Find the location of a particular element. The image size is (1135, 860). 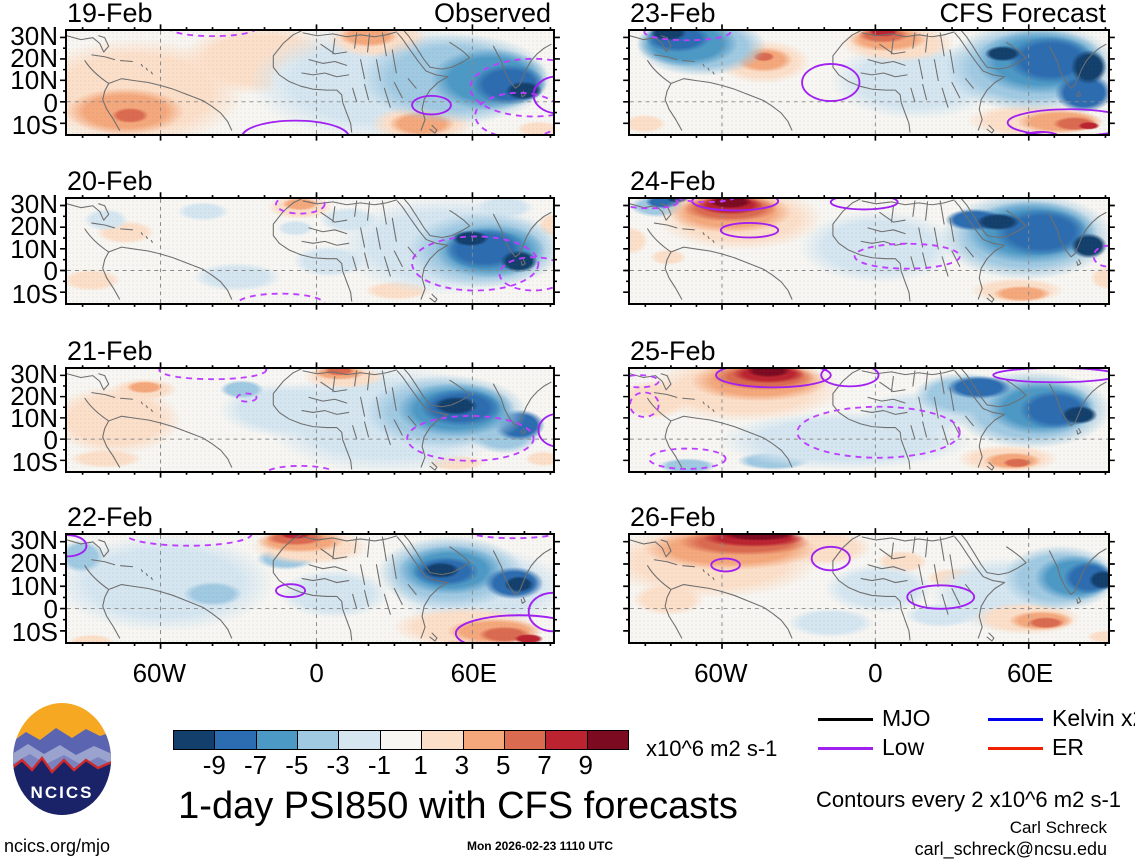

ncics-logo: NCICS is located at coordinates (62, 759).